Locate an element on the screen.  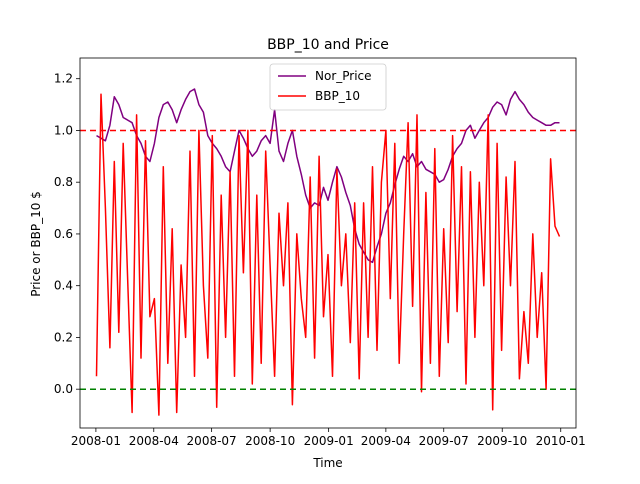
y-tick-label: 1.2 is located at coordinates (63, 79).